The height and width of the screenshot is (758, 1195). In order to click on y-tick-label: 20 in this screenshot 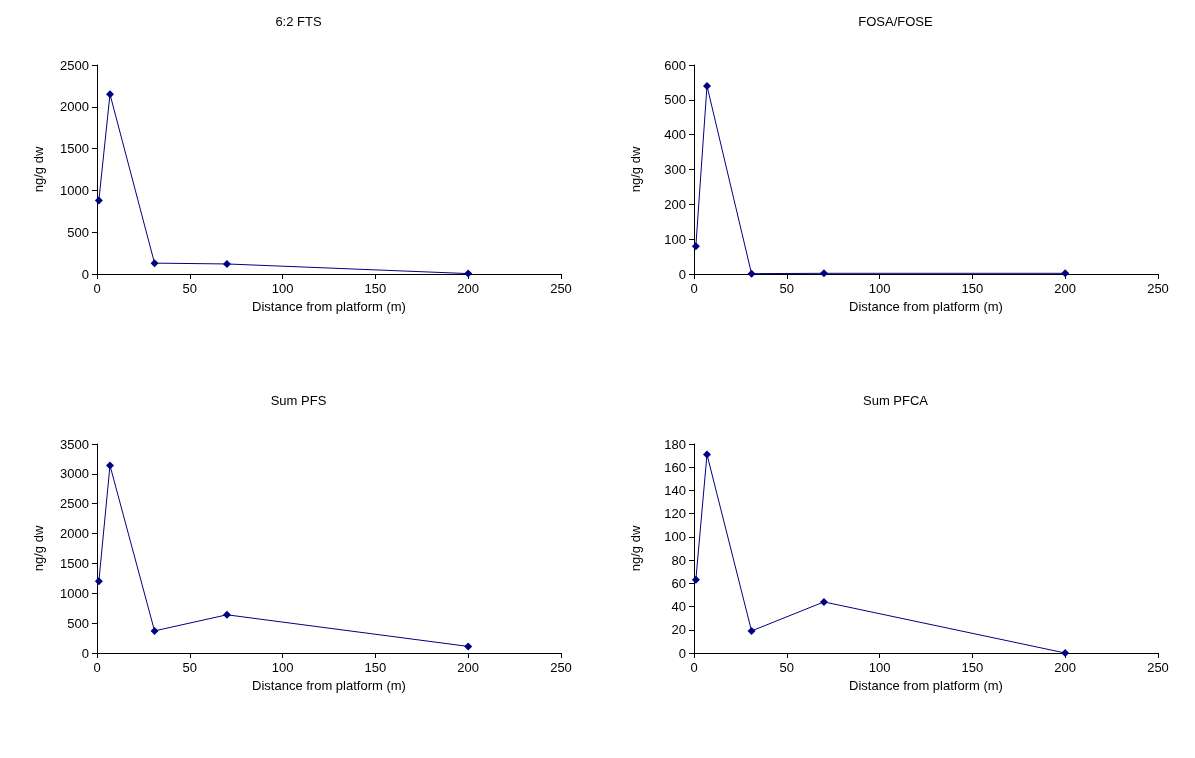, I will do `click(678, 630)`.